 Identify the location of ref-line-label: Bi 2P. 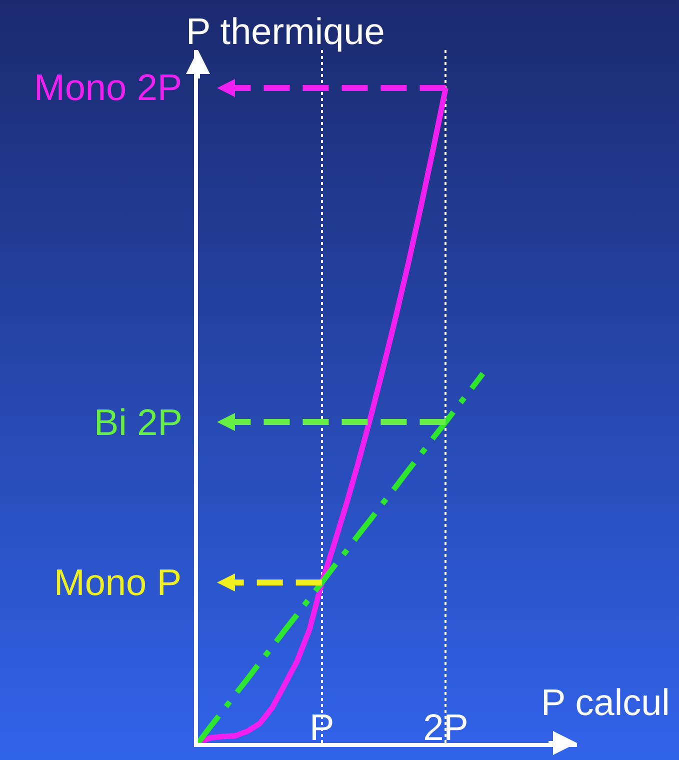
(138, 422).